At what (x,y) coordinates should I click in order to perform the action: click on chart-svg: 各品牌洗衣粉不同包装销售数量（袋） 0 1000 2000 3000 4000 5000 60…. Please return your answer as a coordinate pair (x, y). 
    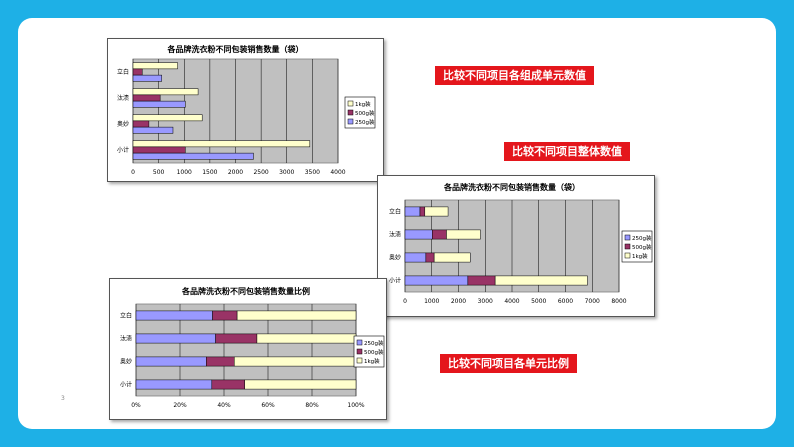
    Looking at the image, I should click on (521, 243).